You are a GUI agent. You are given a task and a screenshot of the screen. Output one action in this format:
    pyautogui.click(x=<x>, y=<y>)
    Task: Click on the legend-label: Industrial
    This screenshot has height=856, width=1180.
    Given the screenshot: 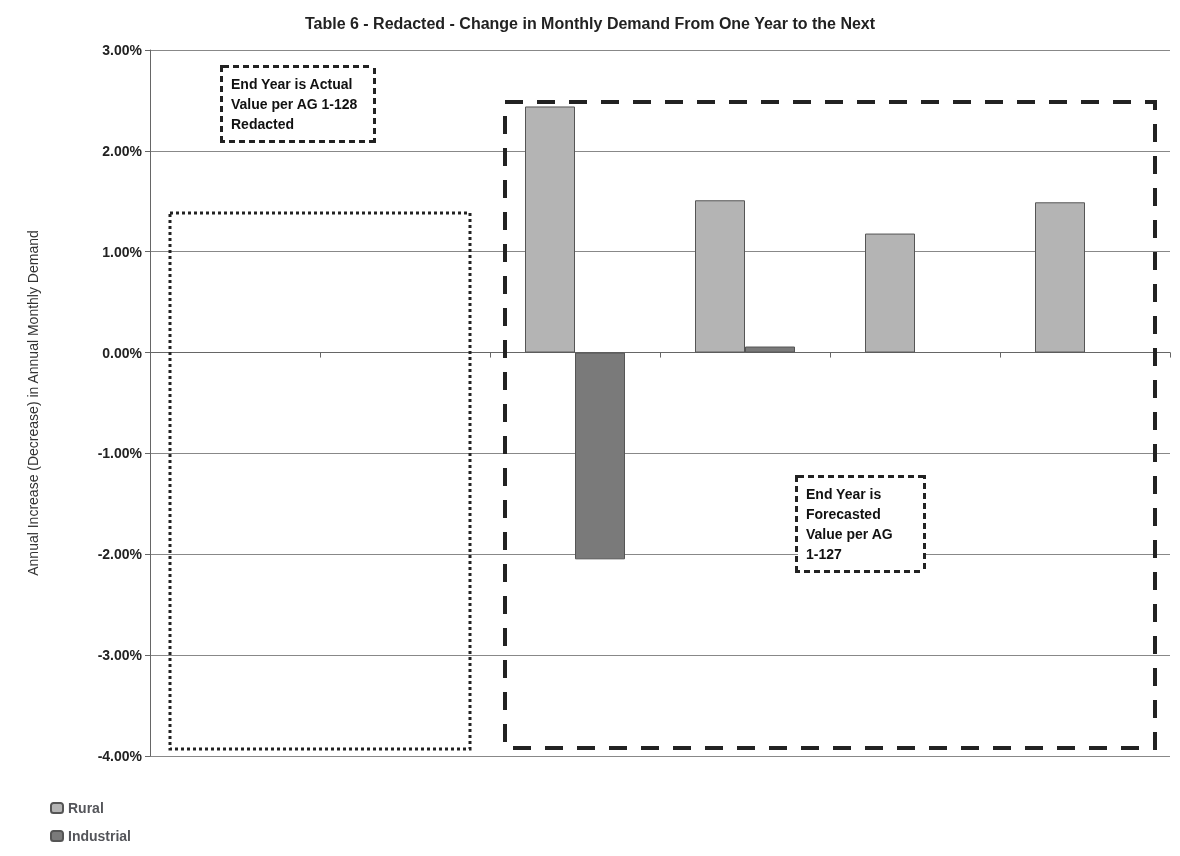 What is the action you would take?
    pyautogui.click(x=100, y=836)
    